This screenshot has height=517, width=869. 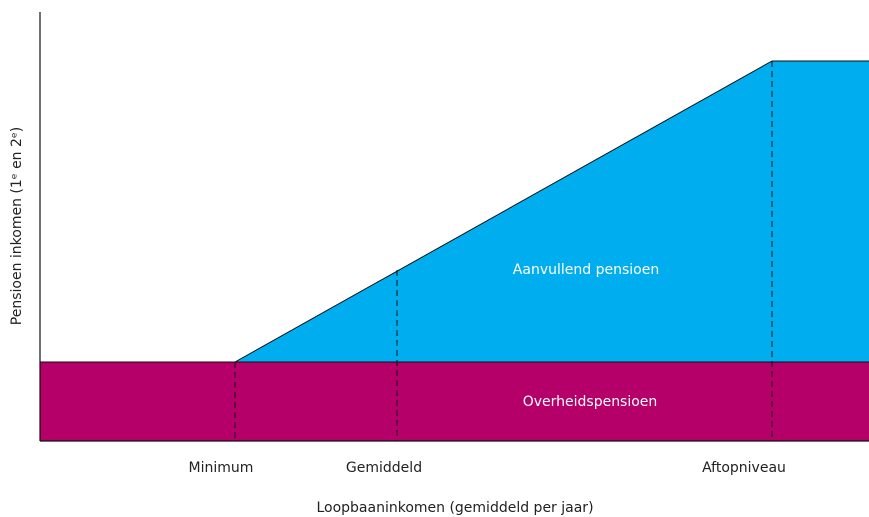 I want to click on y-axis-label: Pensioen inkomen (1ᵉ en 2ᵉ), so click(x=17, y=226).